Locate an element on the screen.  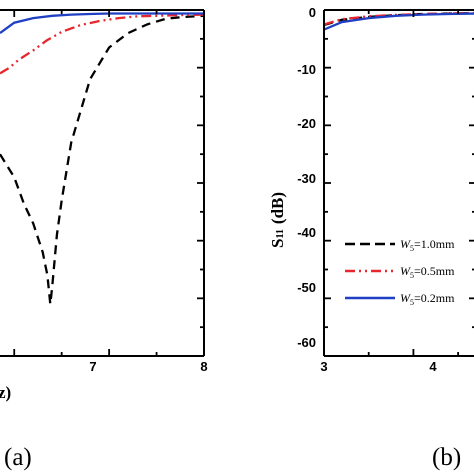
legend: W5=1.0mm W5=0.5mm W5=0.2mm is located at coordinates (400, 272).